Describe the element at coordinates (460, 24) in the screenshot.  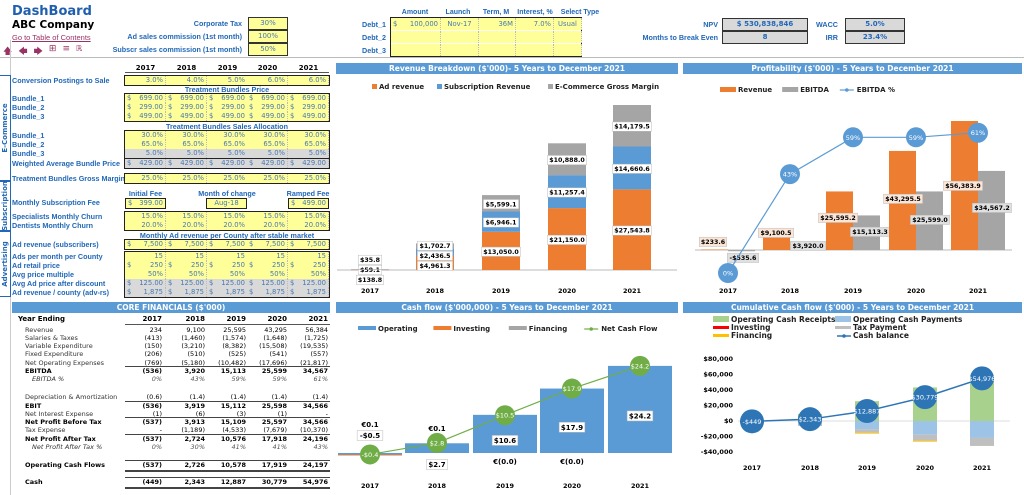
I see `debt-launch-input: Nov-17` at that location.